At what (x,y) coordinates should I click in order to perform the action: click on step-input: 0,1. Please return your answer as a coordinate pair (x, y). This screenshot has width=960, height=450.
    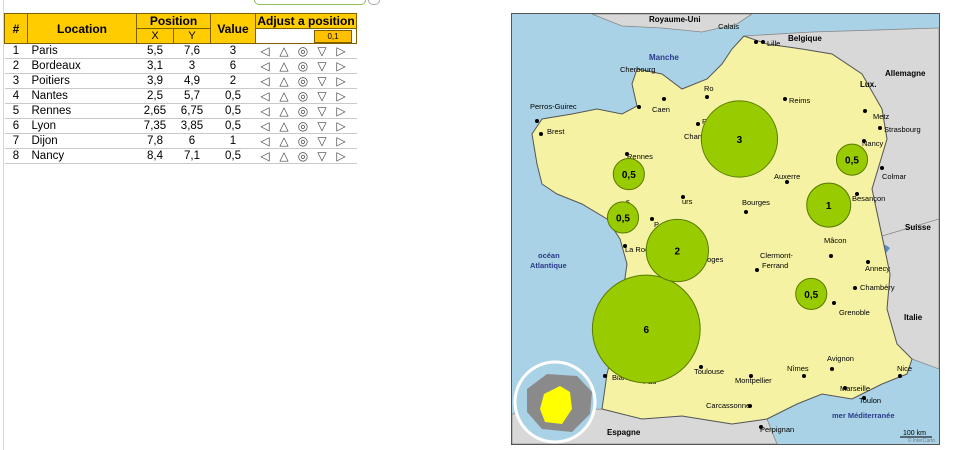
    Looking at the image, I should click on (333, 36).